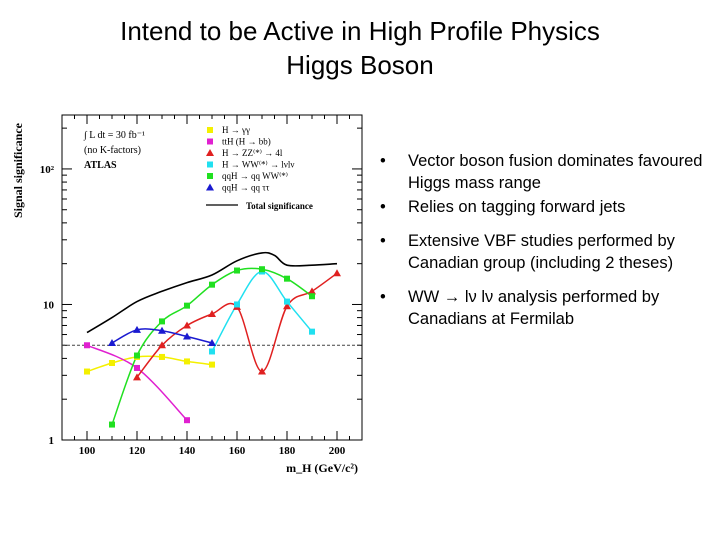  What do you see at coordinates (255, 176) in the screenshot?
I see `legend-label: qqH → qq WW⁽*⁾` at bounding box center [255, 176].